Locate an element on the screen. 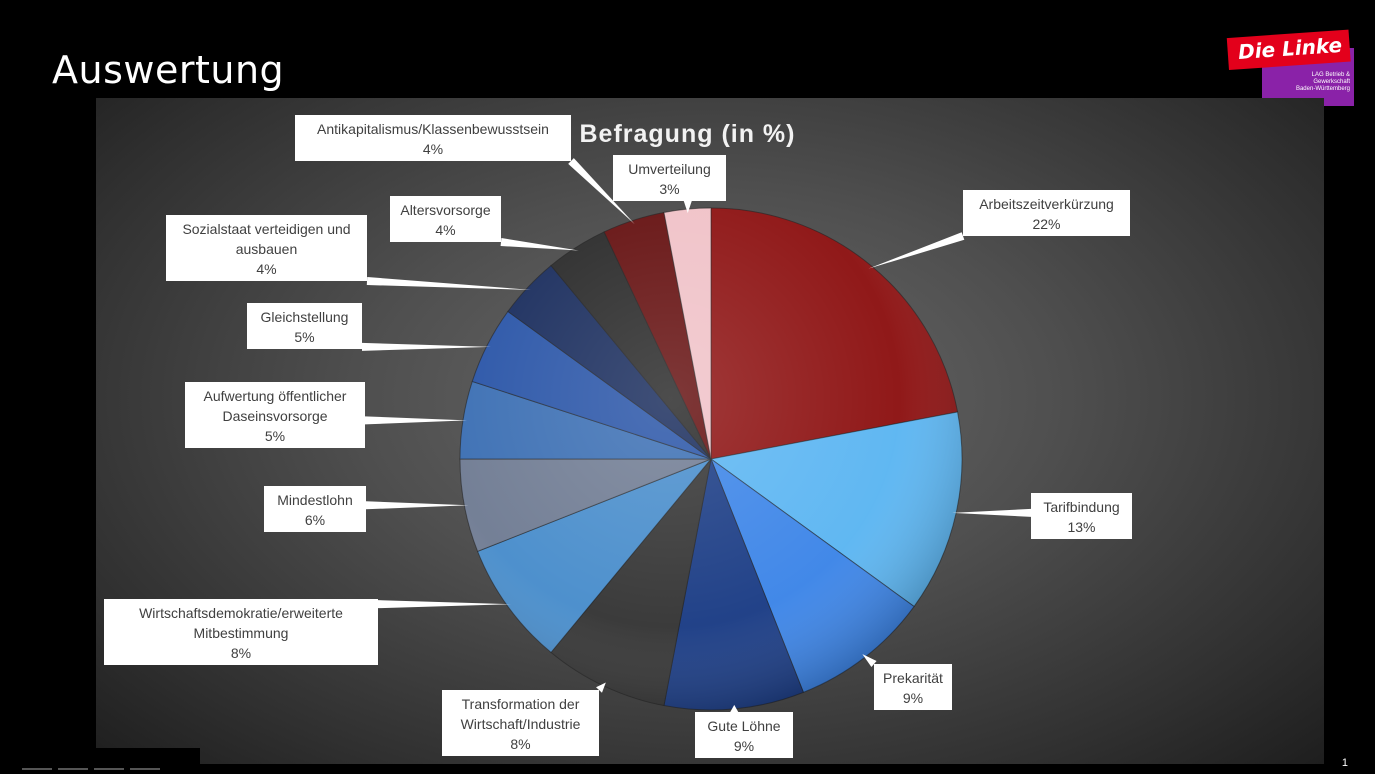 The width and height of the screenshot is (1375, 774). footer-bar is located at coordinates (100, 761).